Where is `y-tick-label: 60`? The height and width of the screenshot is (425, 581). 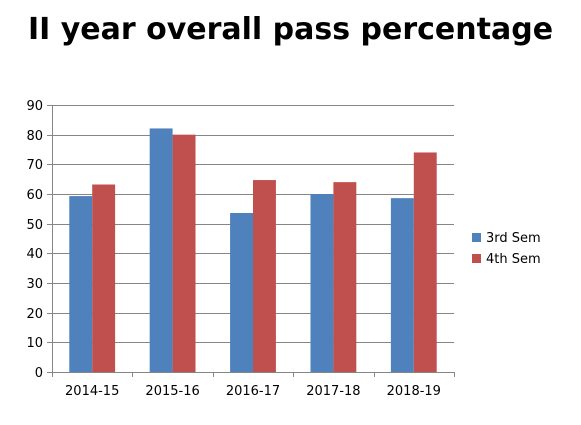
y-tick-label: 60 is located at coordinates (34, 195).